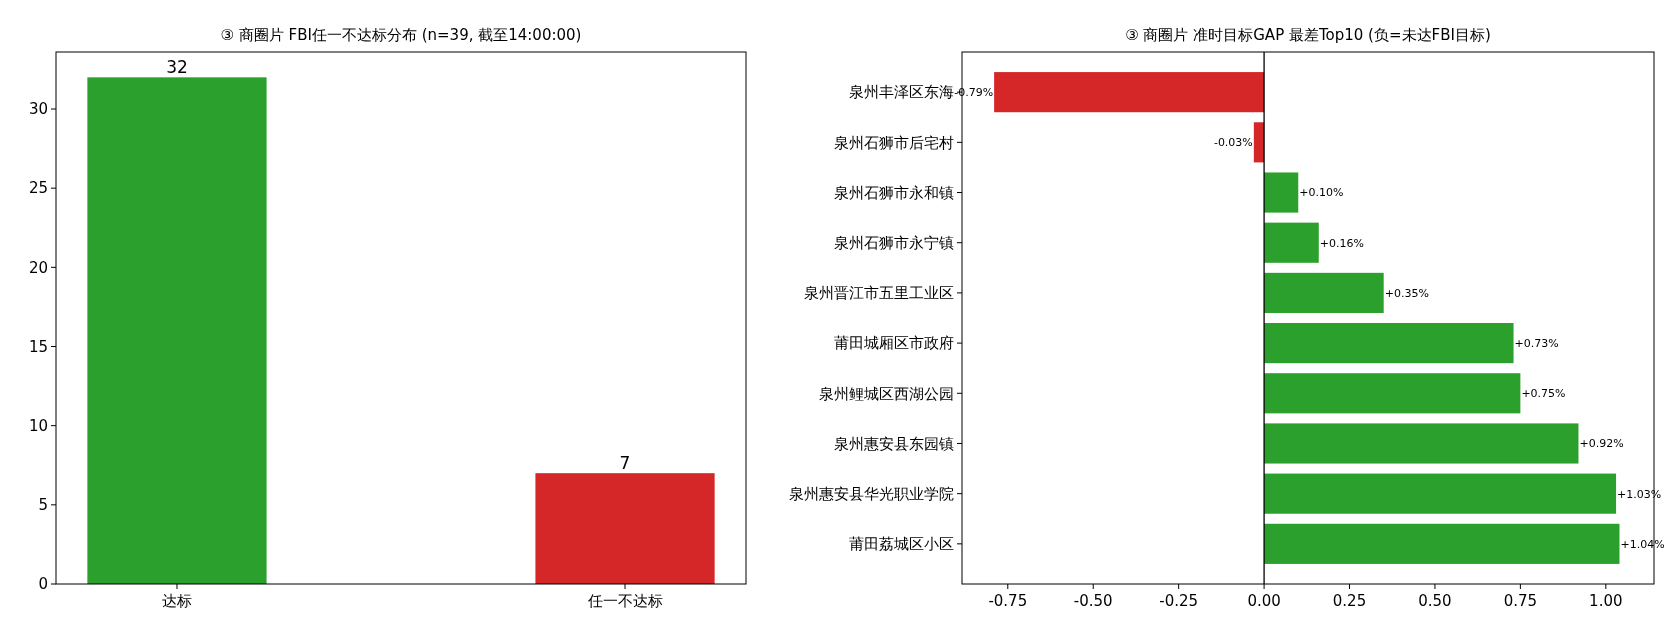 The image size is (1680, 624). I want to click on y-tick-label: 泉州晋江市五里工业区, so click(879, 293).